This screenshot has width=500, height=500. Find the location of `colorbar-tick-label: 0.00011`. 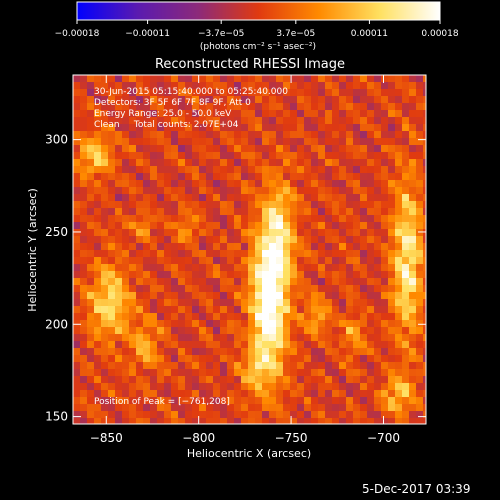

colorbar-tick-label: 0.00011 is located at coordinates (369, 34).